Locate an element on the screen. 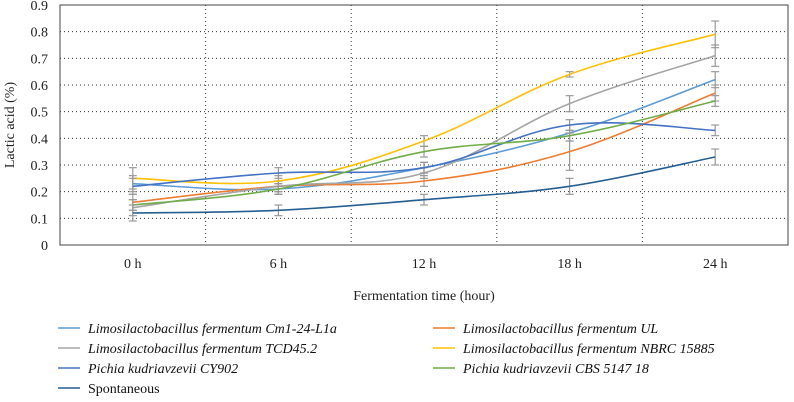 The image size is (794, 402). legend-label: Pichia kudriavzevii CY902 is located at coordinates (162, 369).